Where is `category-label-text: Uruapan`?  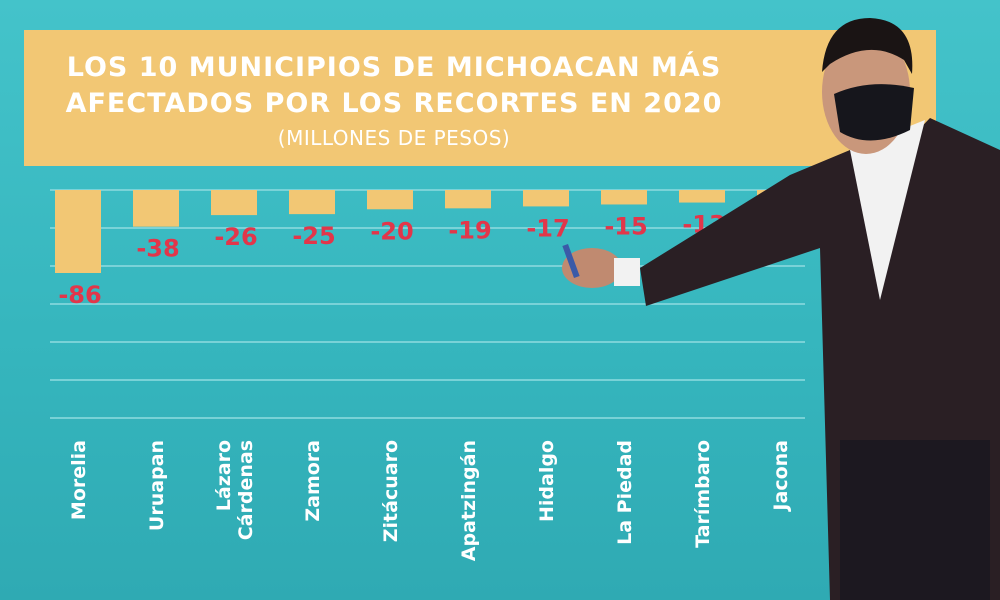 category-label-text: Uruapan is located at coordinates (157, 485).